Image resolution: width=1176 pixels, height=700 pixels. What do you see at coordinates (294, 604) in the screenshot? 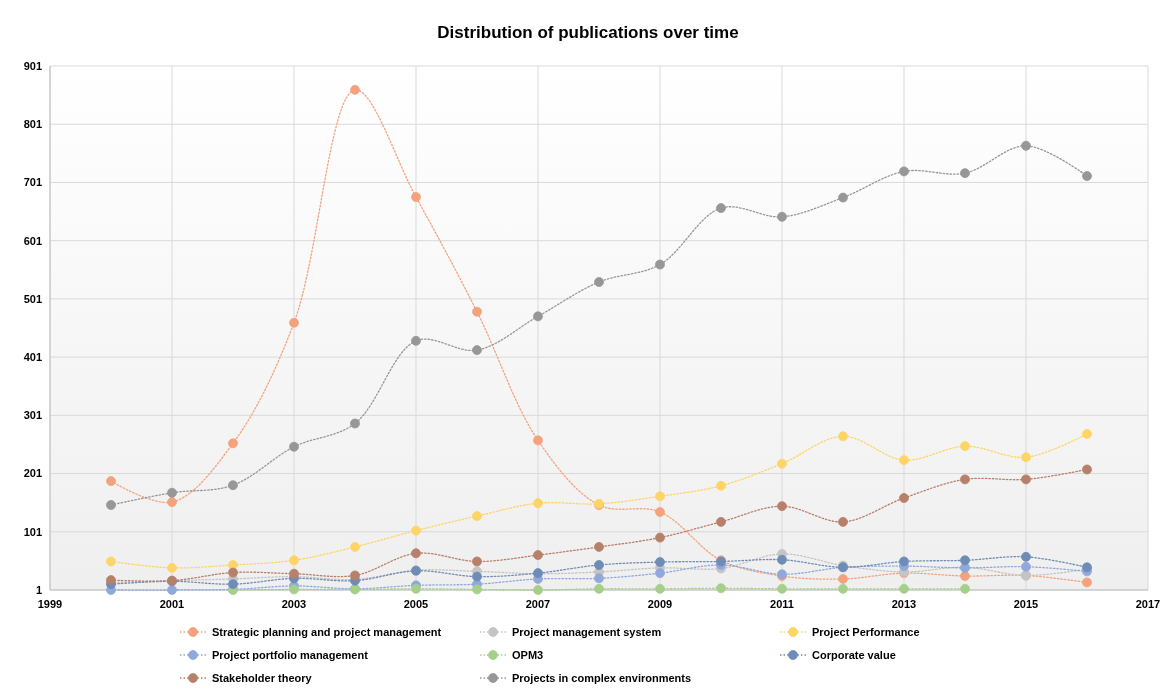
I see `x-tick-label: 2003` at bounding box center [294, 604].